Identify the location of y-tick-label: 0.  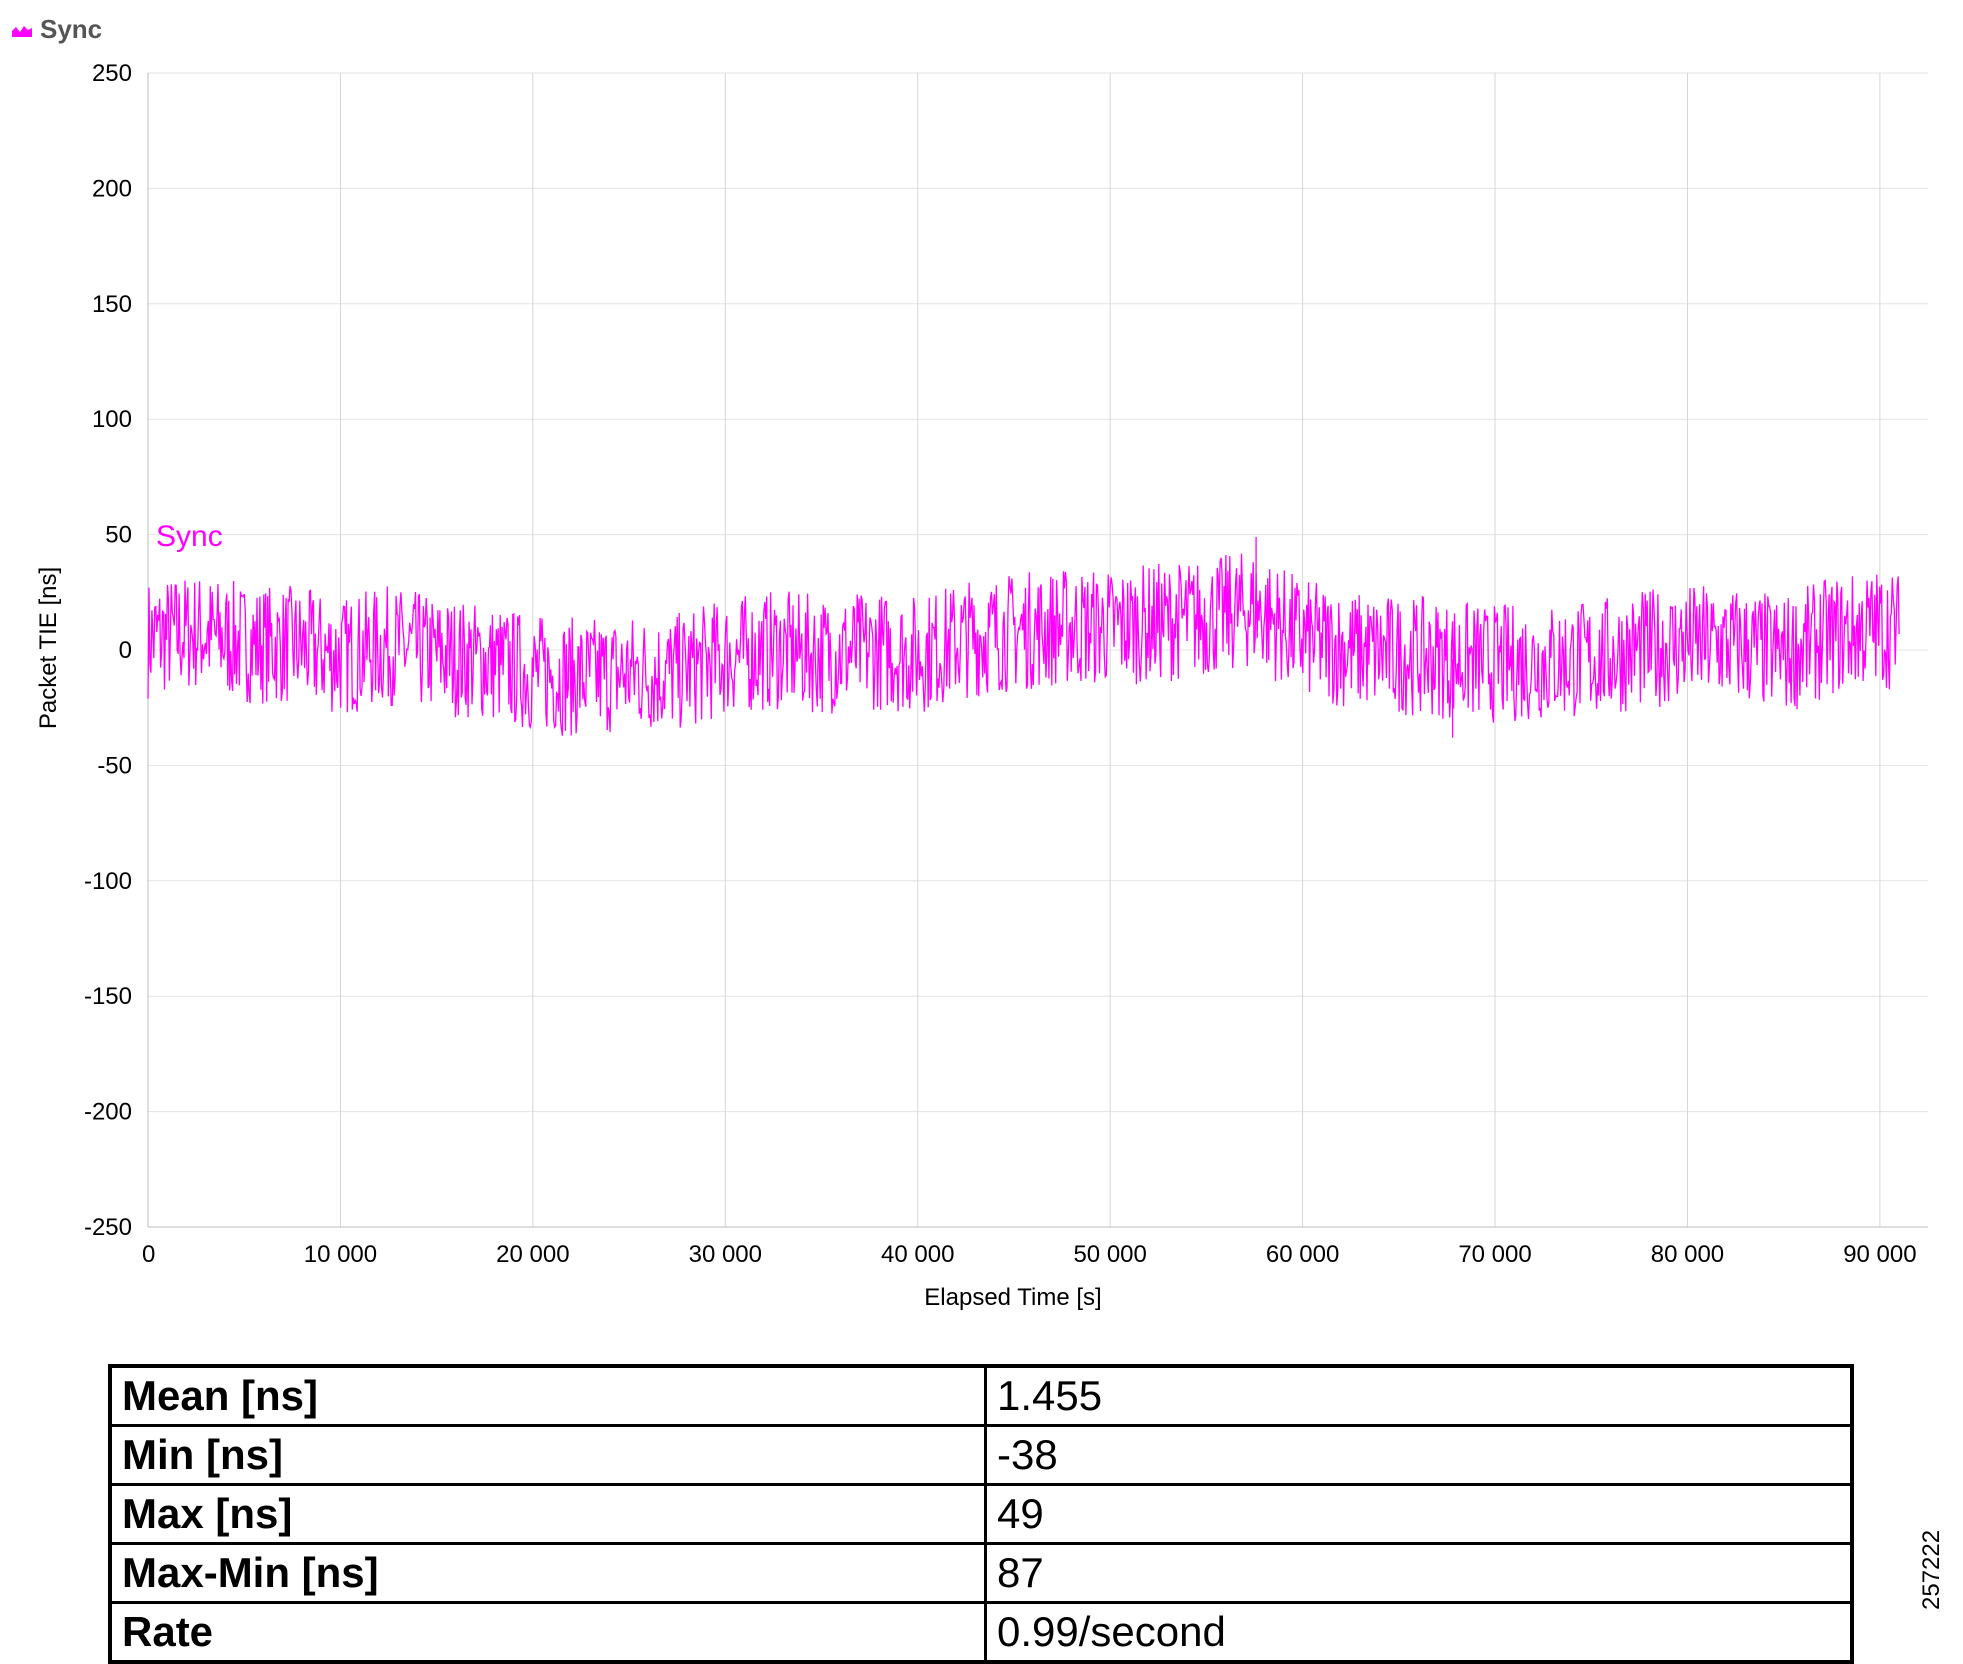
(125, 650).